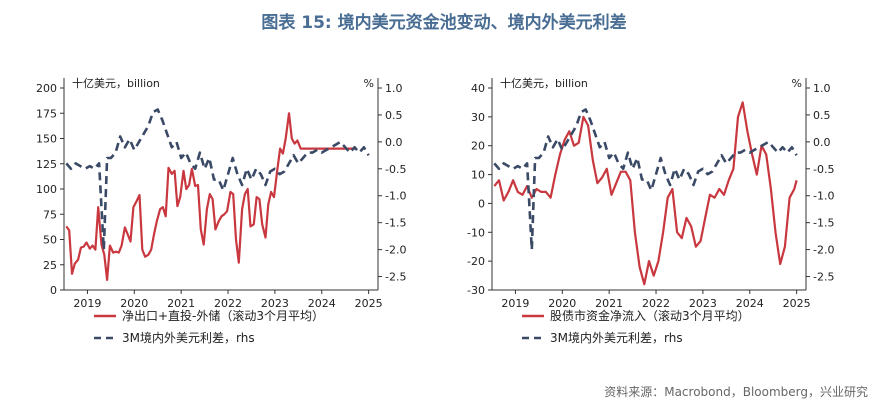  Describe the element at coordinates (478, 88) in the screenshot. I see `left-tick-label: 40` at that location.